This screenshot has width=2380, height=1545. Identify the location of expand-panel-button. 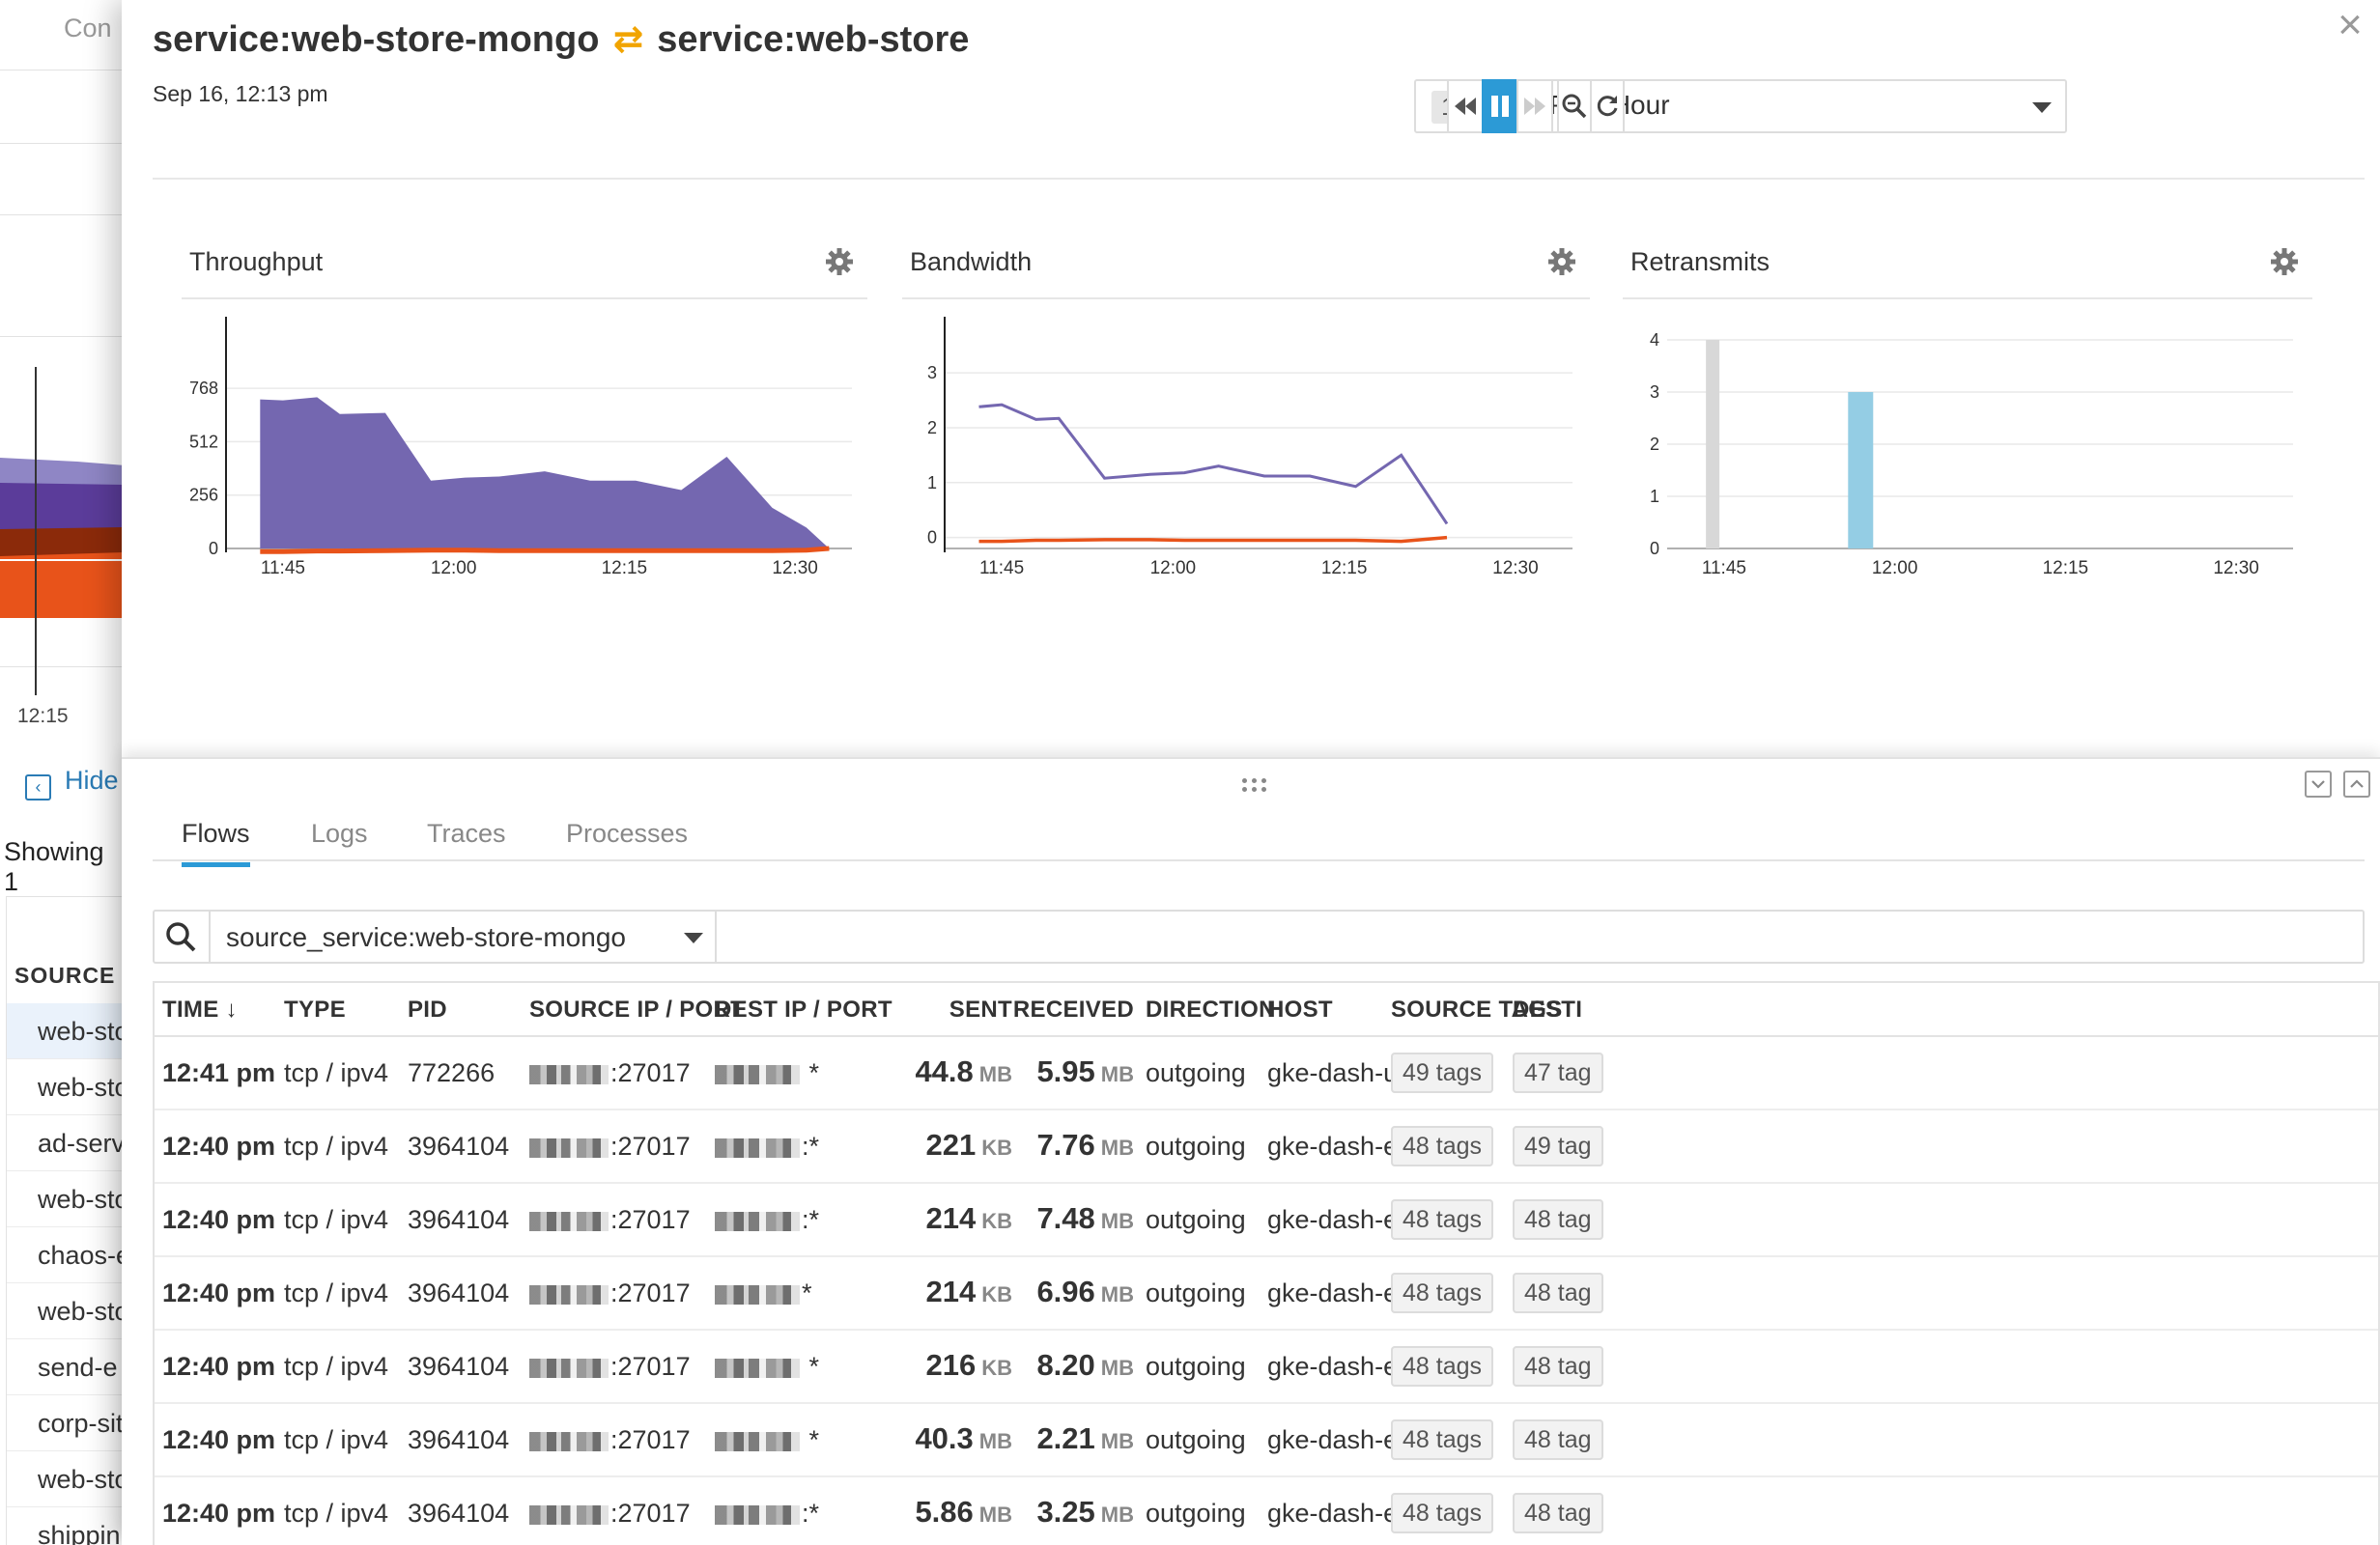
(2357, 784).